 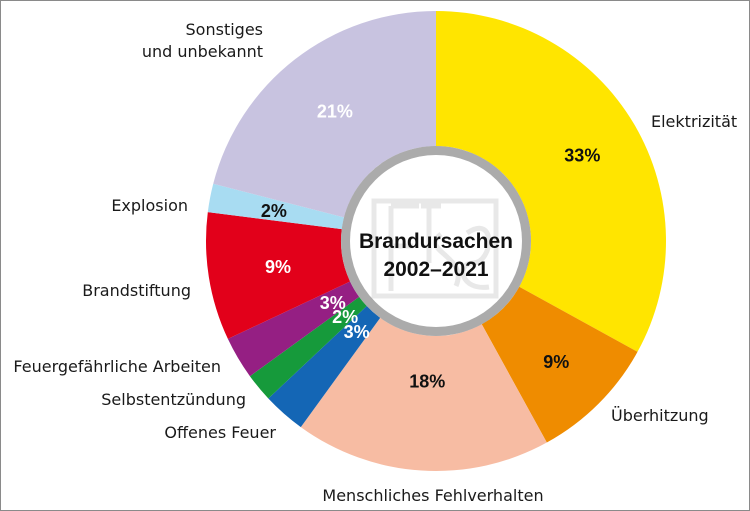 What do you see at coordinates (117, 366) in the screenshot?
I see `category-label-feuergefaehrliche-arbeiten: Feuergefährliche Arbeiten` at bounding box center [117, 366].